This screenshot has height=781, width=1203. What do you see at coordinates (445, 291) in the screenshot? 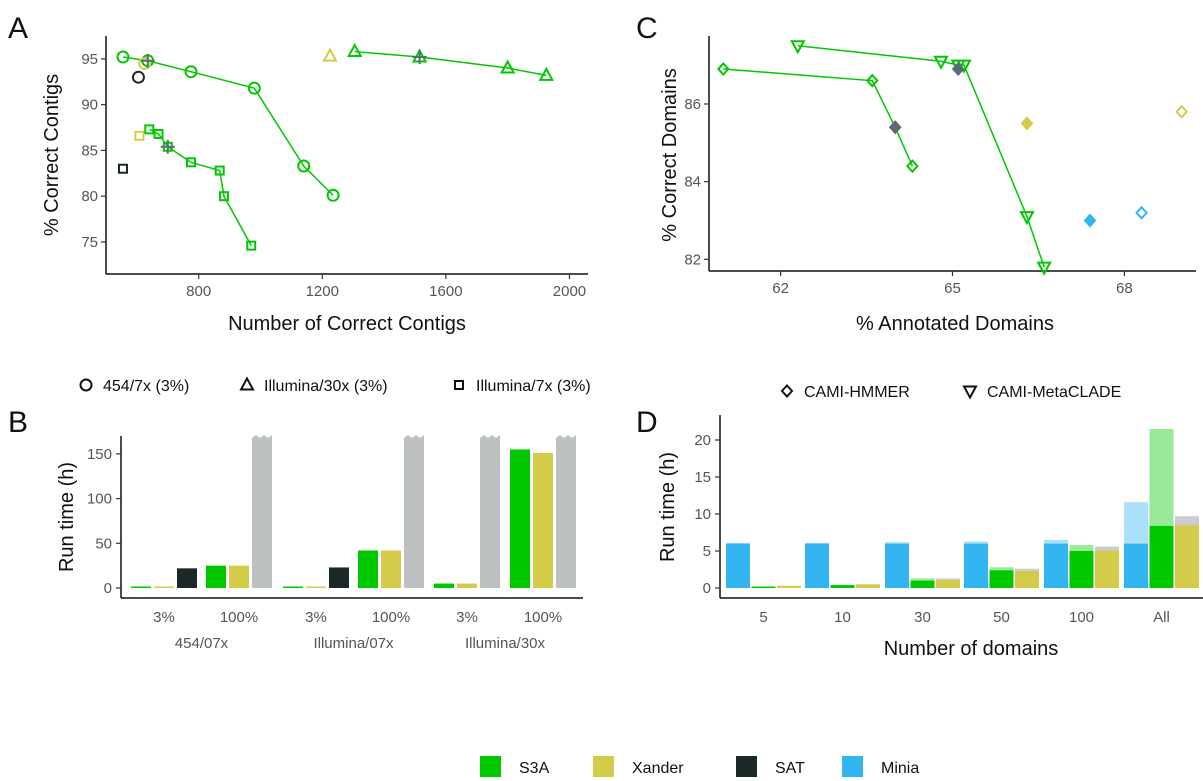
I see `x-tick-label: 1600` at bounding box center [445, 291].